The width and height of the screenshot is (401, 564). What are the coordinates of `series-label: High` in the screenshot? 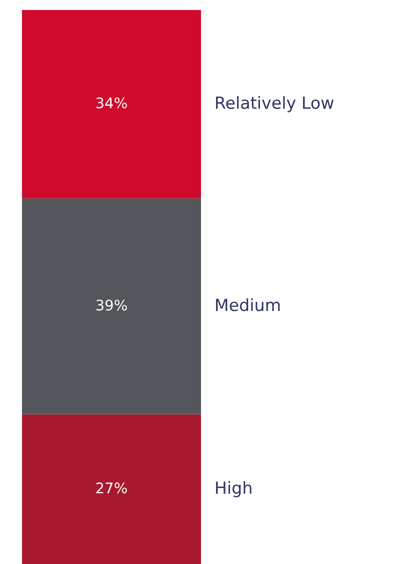 It's located at (234, 489).